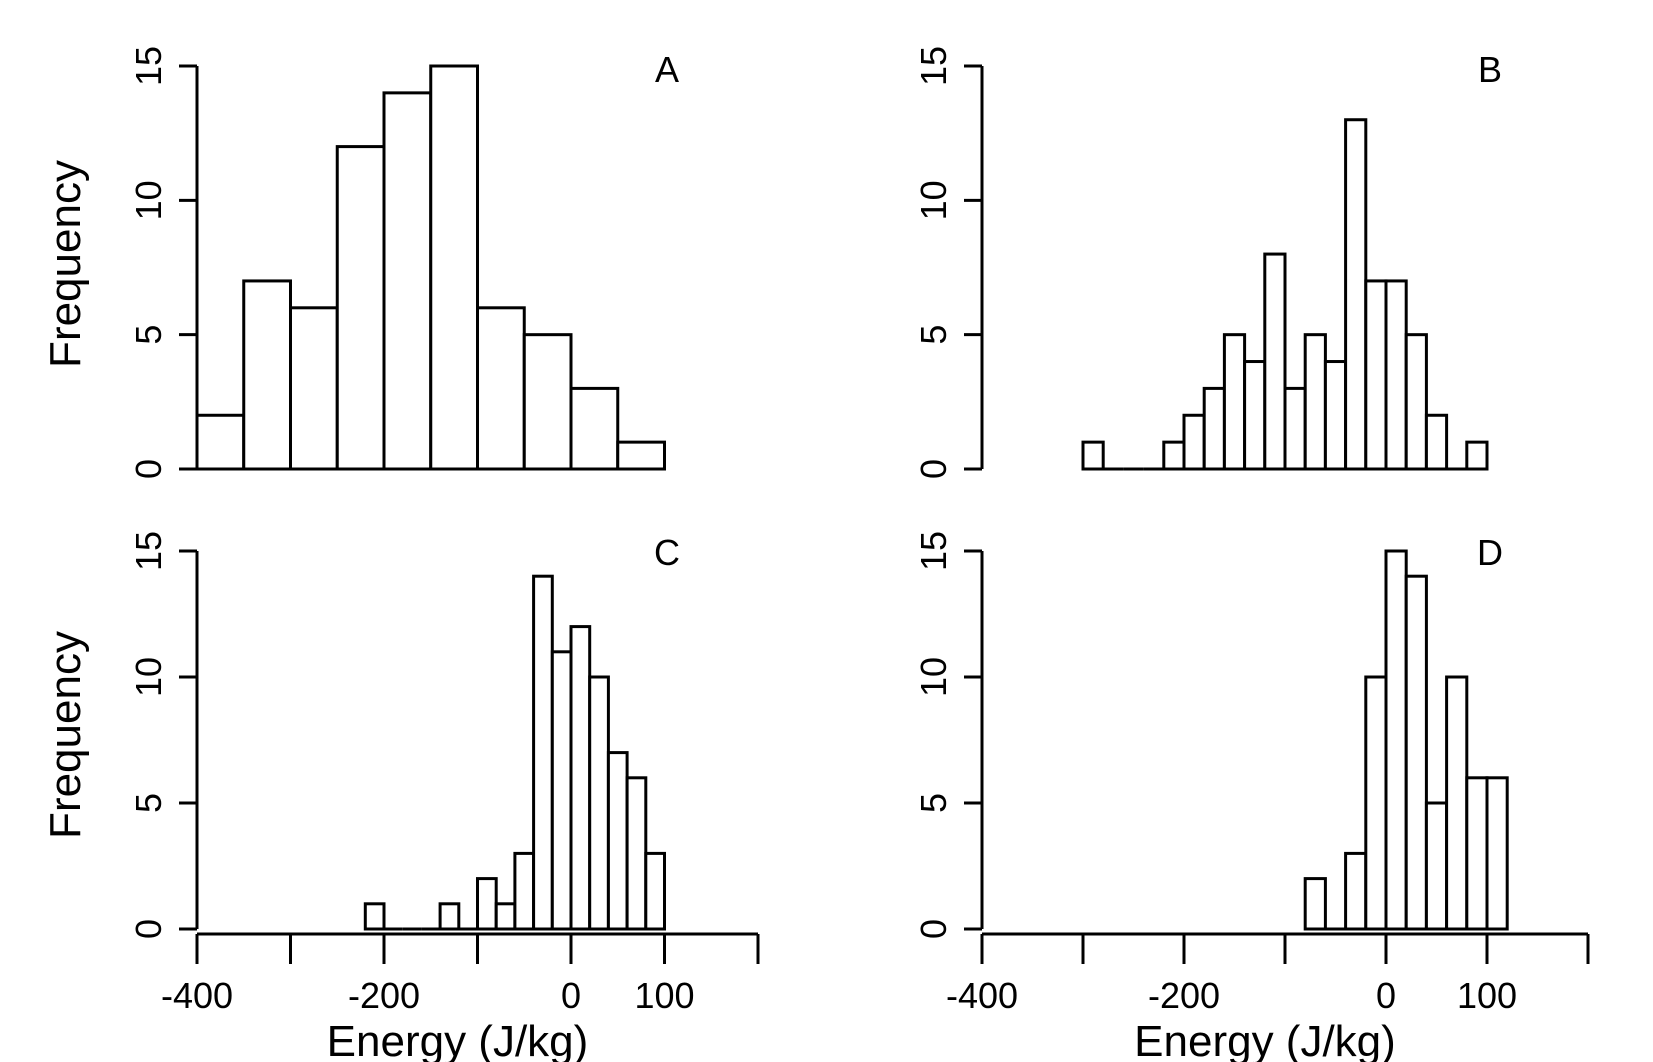  What do you see at coordinates (667, 69) in the screenshot?
I see `panel-label: A` at bounding box center [667, 69].